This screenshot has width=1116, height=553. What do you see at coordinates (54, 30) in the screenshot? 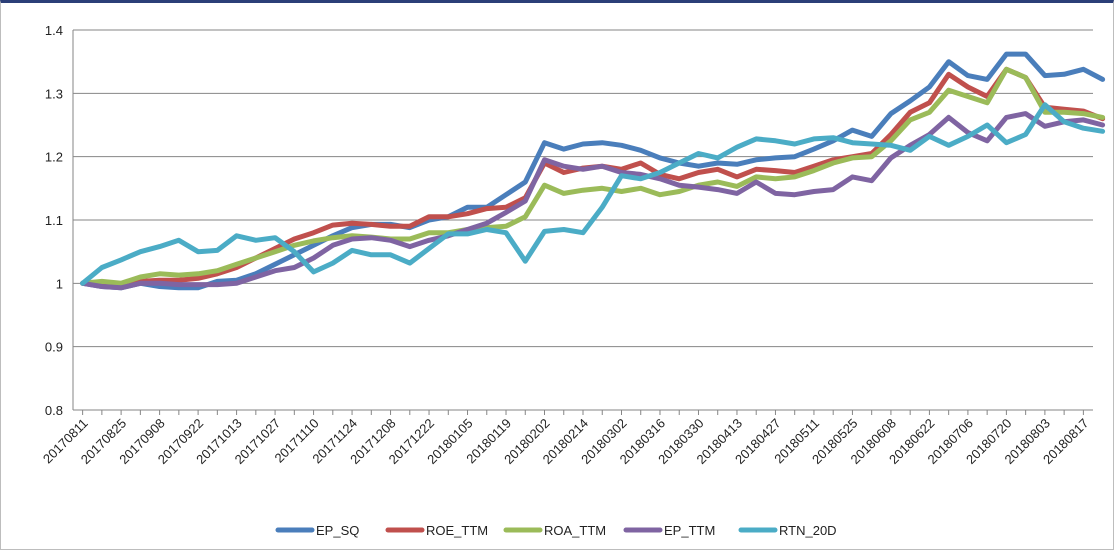
I see `y-tick-label: 1.4` at bounding box center [54, 30].